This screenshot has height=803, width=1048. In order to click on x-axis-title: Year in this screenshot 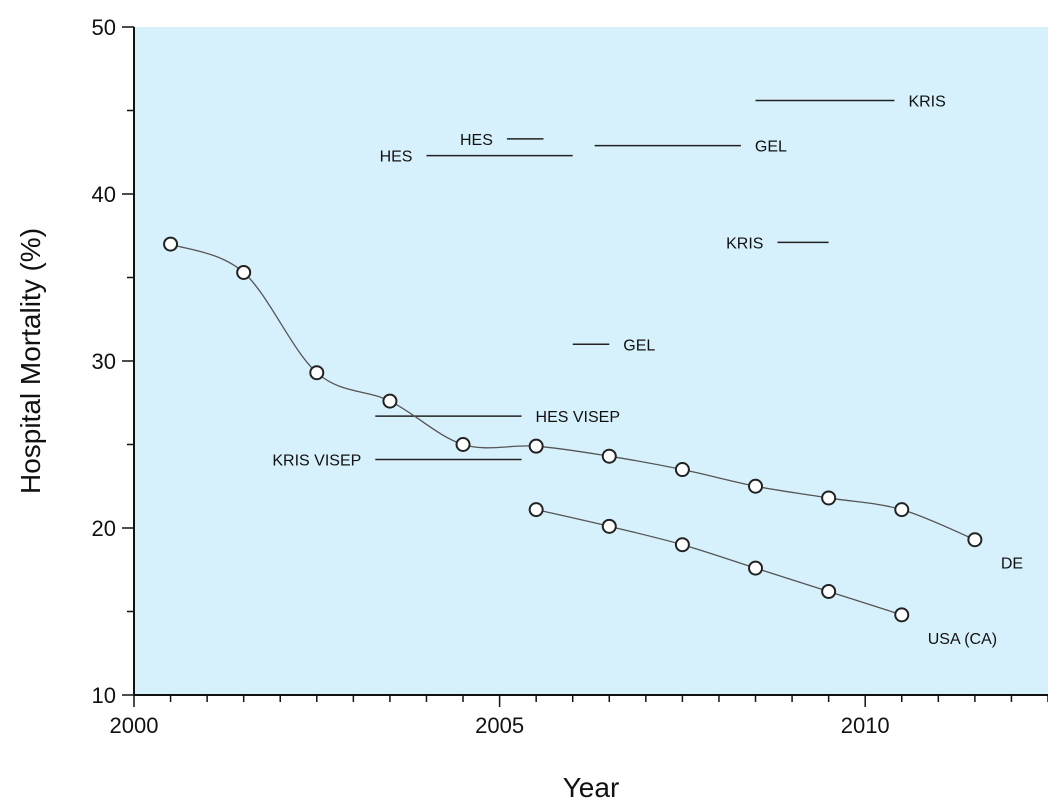, I will do `click(591, 787)`.